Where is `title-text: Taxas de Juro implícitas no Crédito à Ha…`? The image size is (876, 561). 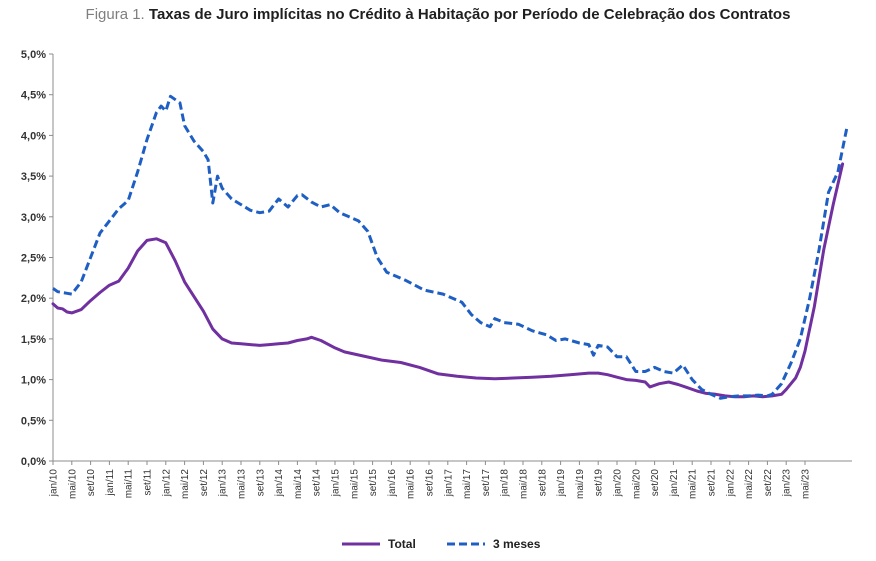
title-text: Taxas de Juro implícitas no Crédito à Ha… is located at coordinates (469, 14).